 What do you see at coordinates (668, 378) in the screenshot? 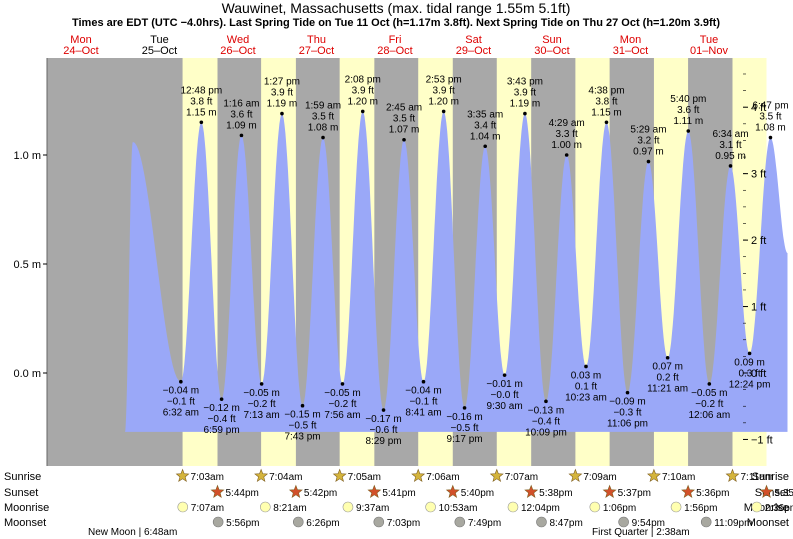
I see `low-tide-feet: 0.2 ft` at bounding box center [668, 378].